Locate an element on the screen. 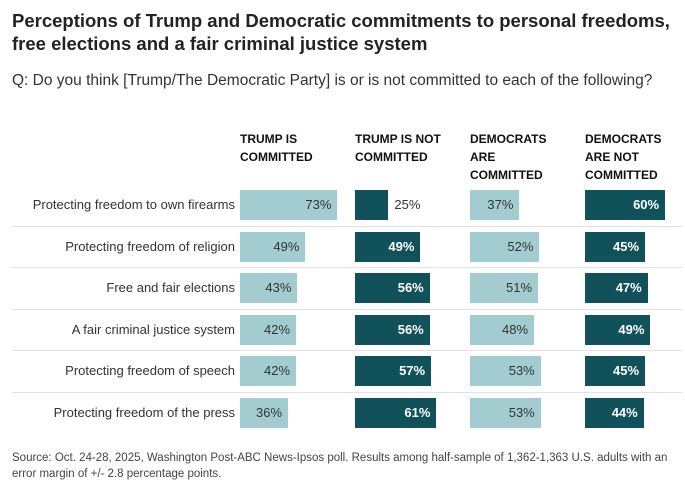 The width and height of the screenshot is (685, 493). row-label: Protecting freedom of speech is located at coordinates (150, 370).